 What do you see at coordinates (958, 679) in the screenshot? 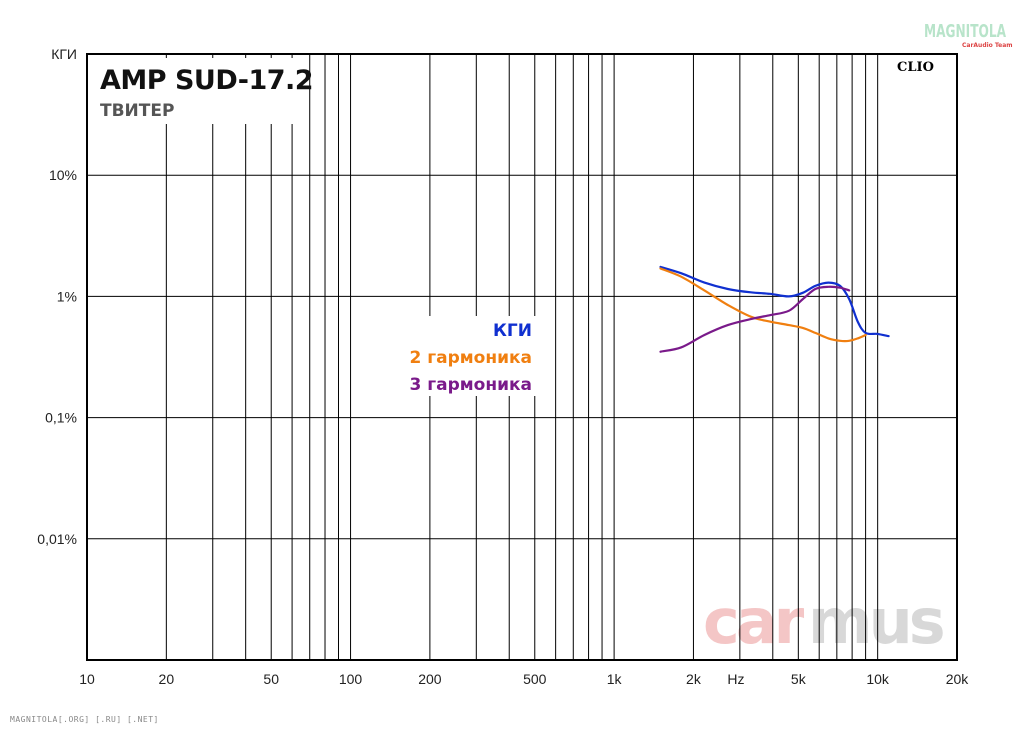
I see `x-tick-label: 20k` at bounding box center [958, 679].